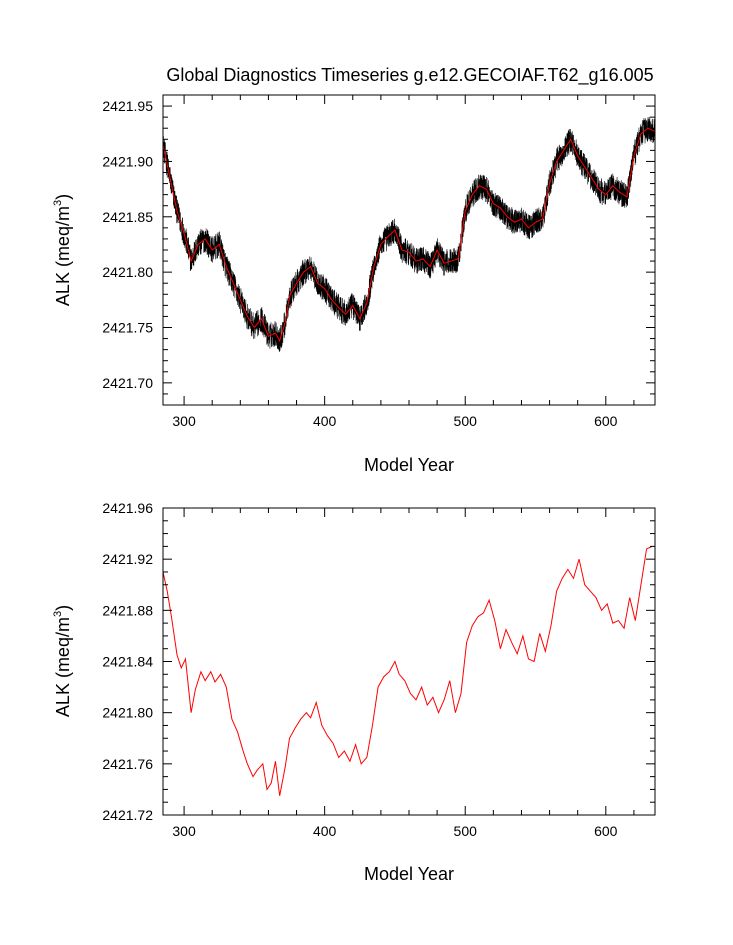 The width and height of the screenshot is (733, 945). Describe the element at coordinates (127, 328) in the screenshot. I see `y-tick-label: 2421.75` at that location.